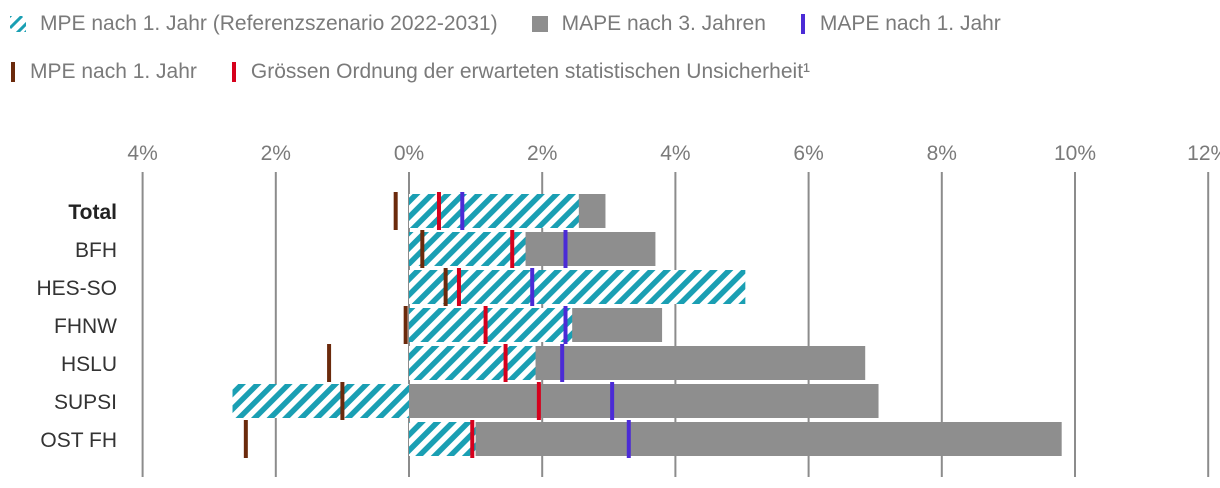 The image size is (1220, 488). What do you see at coordinates (910, 23) in the screenshot?
I see `legend-label-mape1: MAPE nach 1. Jahr` at bounding box center [910, 23].